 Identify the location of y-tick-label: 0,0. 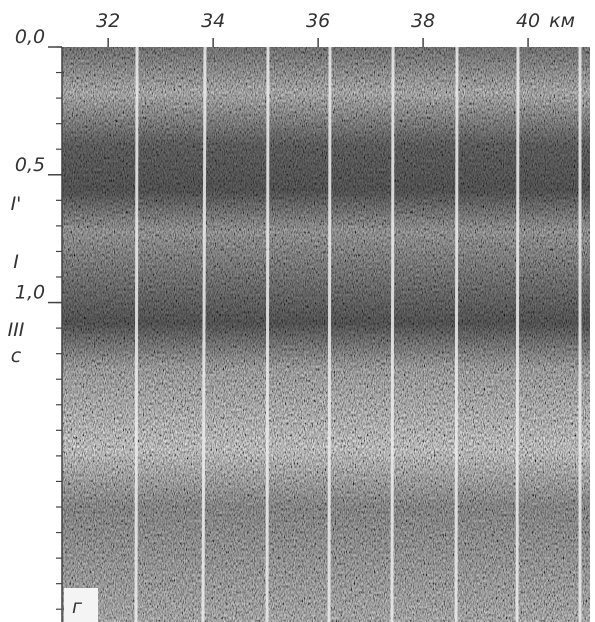
(30, 37).